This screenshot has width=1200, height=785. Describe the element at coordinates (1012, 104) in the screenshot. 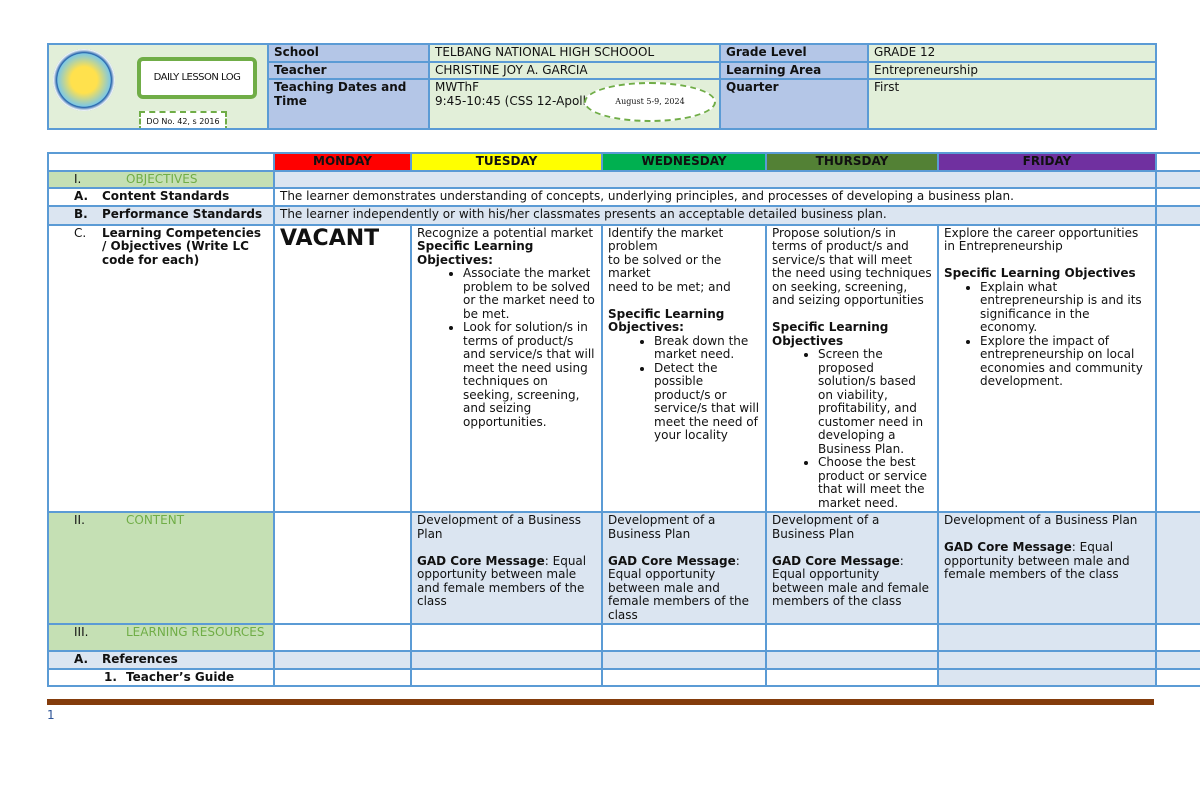

I see `quarter-value: First` at that location.